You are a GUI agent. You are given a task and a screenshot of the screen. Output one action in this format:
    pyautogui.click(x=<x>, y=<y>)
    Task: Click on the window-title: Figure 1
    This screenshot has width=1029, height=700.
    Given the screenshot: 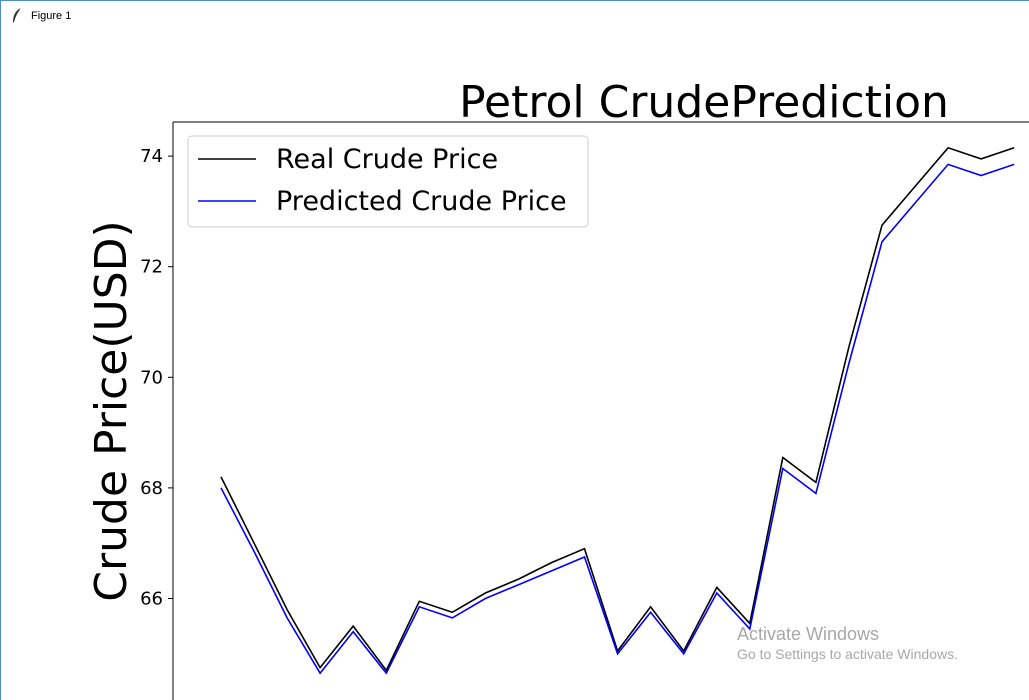 What is the action you would take?
    pyautogui.click(x=51, y=16)
    